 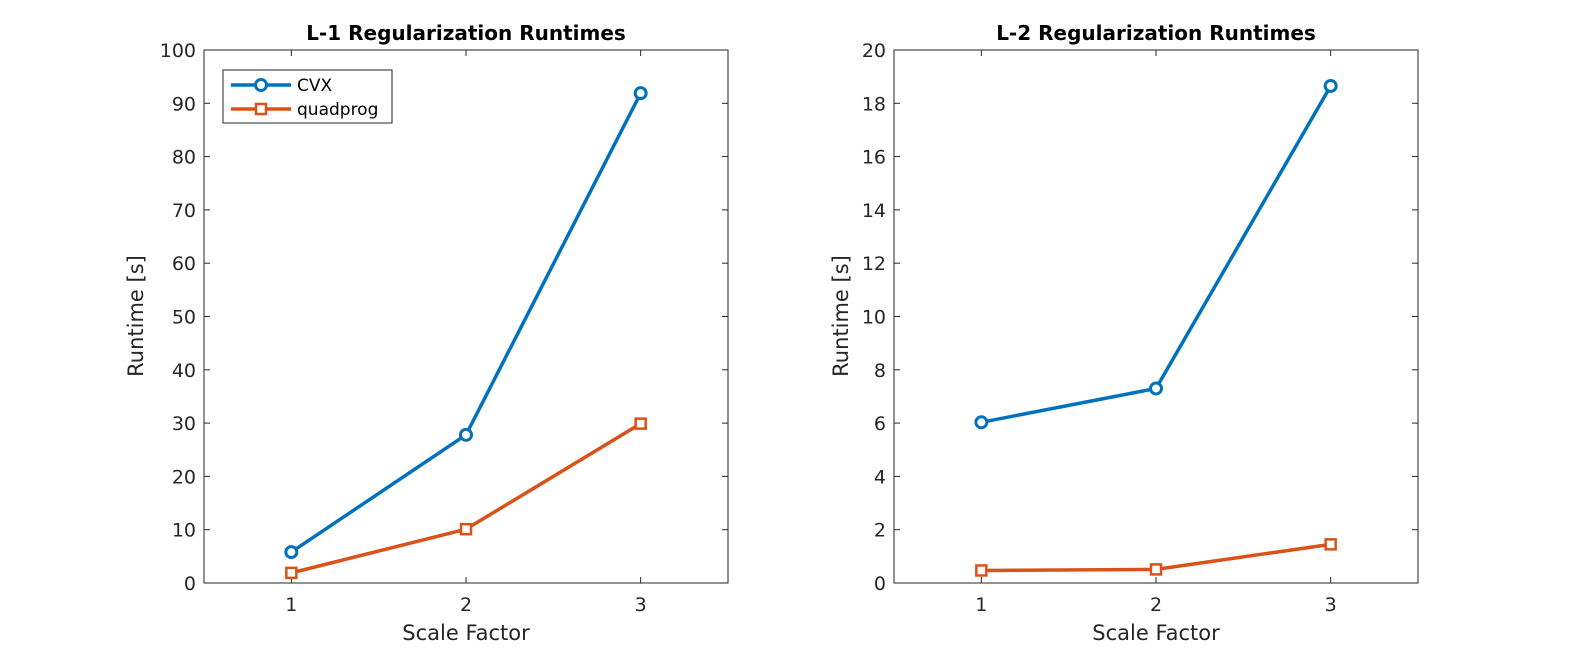 What do you see at coordinates (184, 264) in the screenshot?
I see `y-tick-label: 60` at bounding box center [184, 264].